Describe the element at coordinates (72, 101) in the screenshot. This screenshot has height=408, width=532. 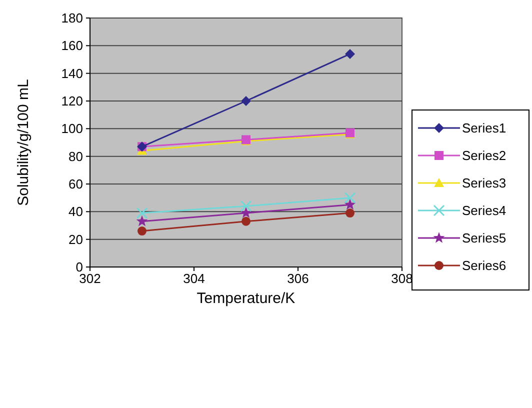
I see `y-tick-label: 120` at that location.